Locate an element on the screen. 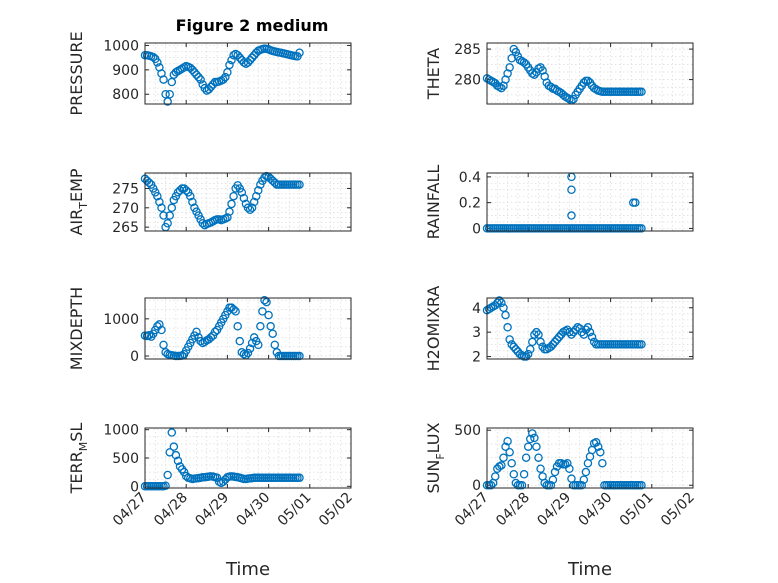 This screenshot has height=583, width=778. subplot-3: 265 270 275 AIRTEMP is located at coordinates (209, 202).